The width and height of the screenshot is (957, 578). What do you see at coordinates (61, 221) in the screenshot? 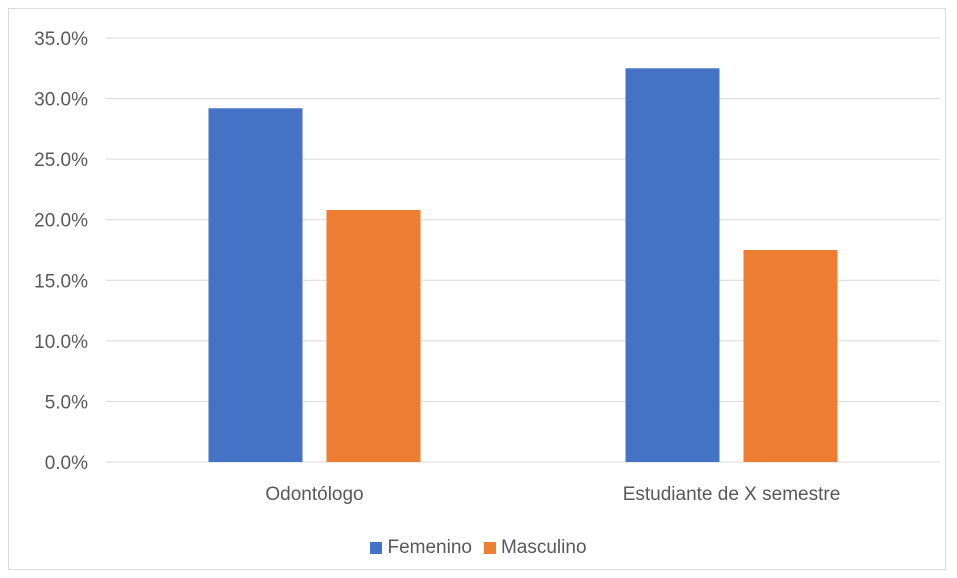
I see `y-tick-label: 20.0%` at bounding box center [61, 221].